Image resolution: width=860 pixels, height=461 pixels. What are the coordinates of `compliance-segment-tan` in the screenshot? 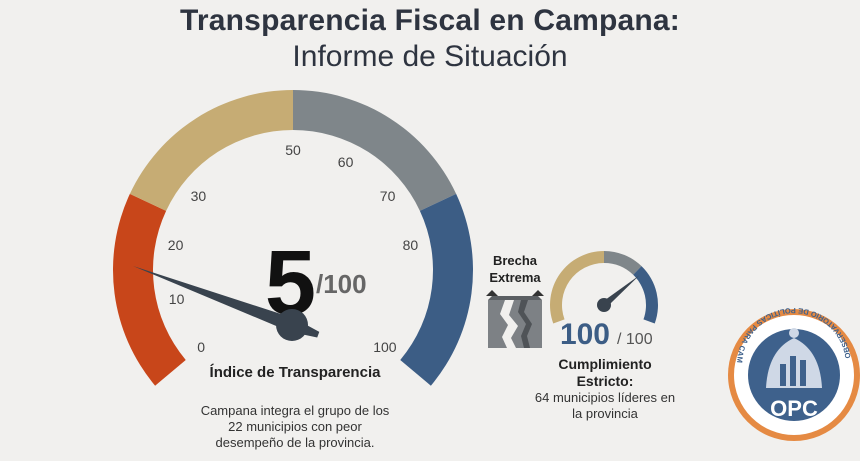 It's located at (577, 287).